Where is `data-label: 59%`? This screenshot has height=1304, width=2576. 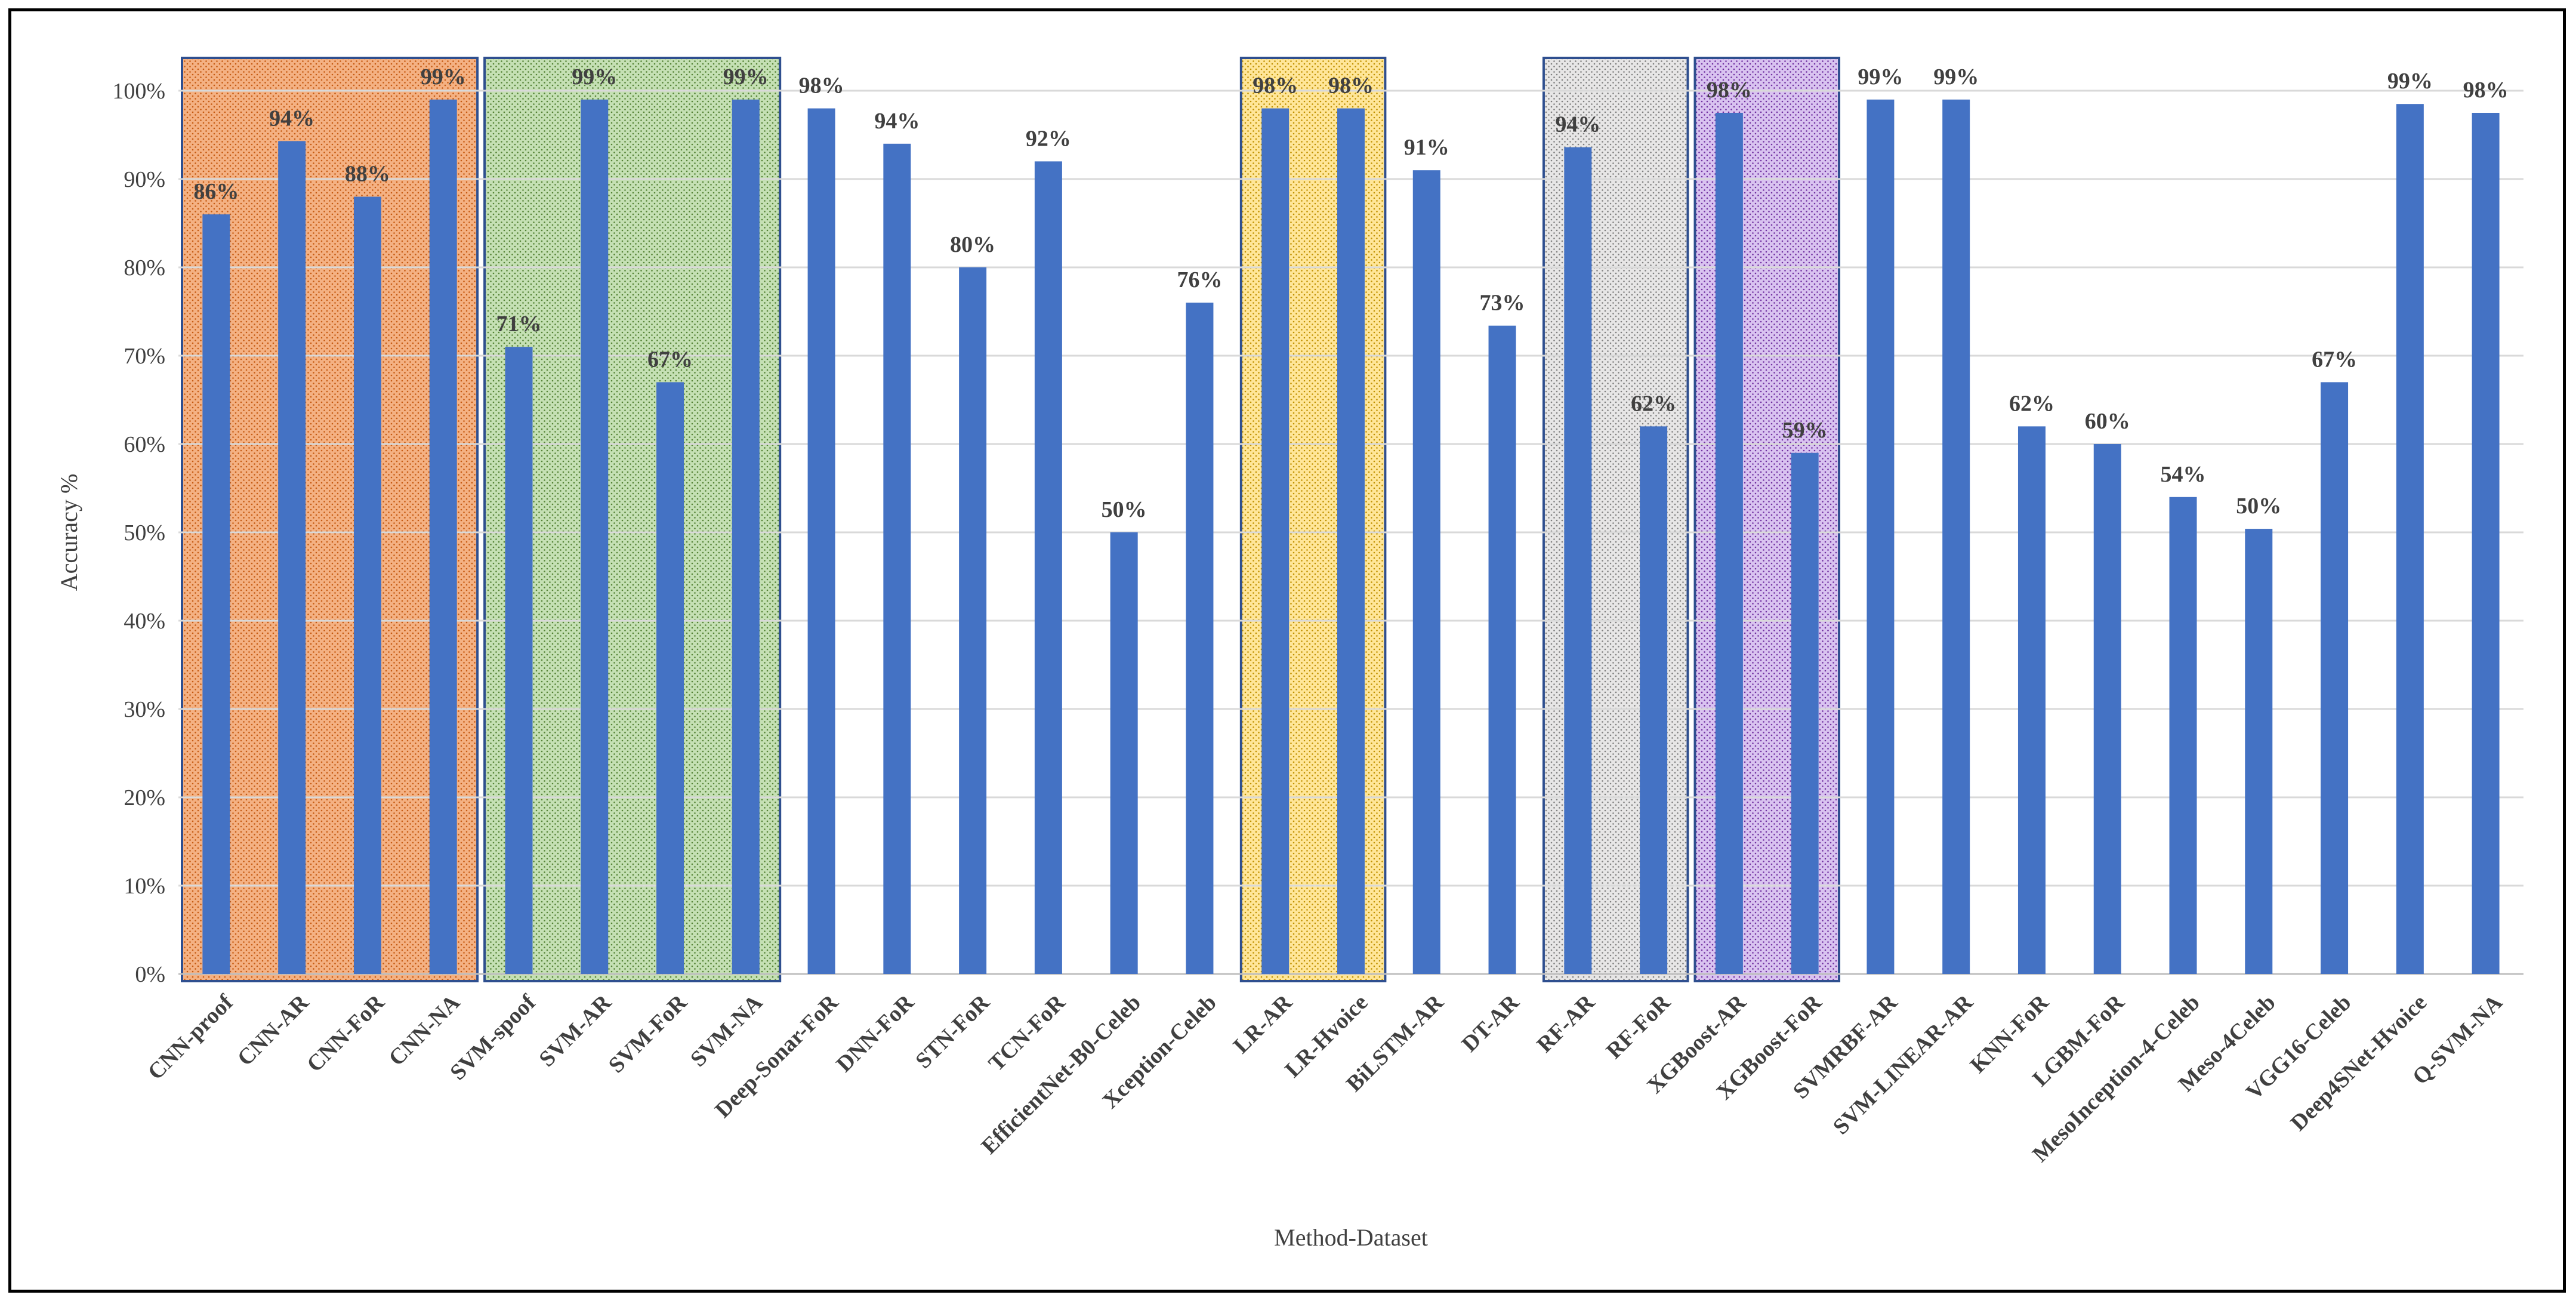
data-label: 59% is located at coordinates (1805, 431).